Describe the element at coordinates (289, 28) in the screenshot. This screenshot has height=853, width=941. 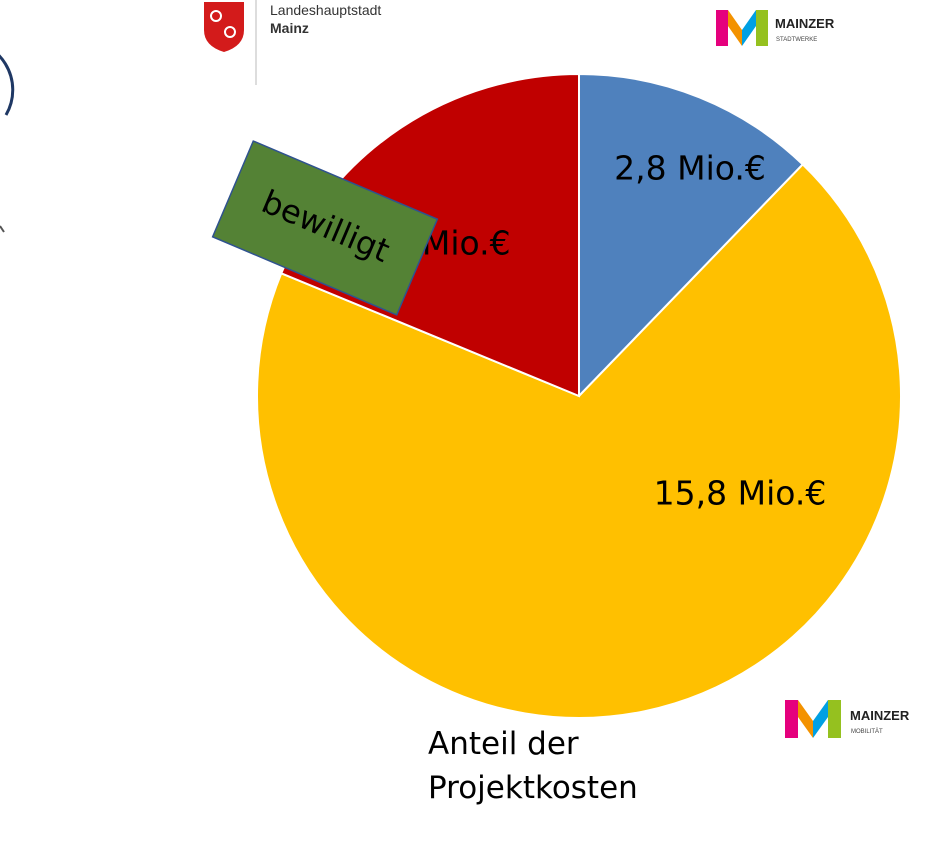
I see `city-name: Mainz` at that location.